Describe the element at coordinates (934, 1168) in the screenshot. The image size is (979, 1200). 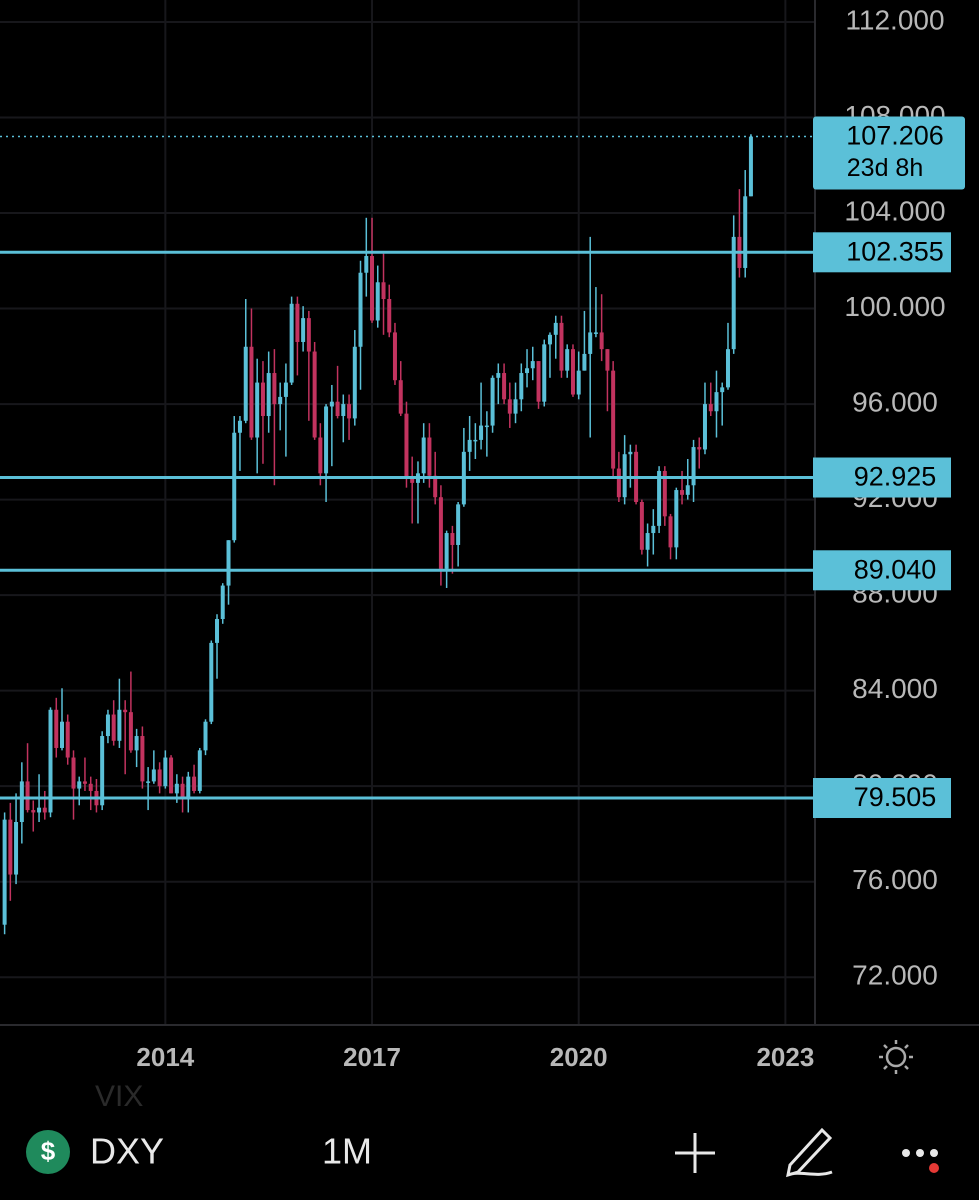
I see `notification-dot` at that location.